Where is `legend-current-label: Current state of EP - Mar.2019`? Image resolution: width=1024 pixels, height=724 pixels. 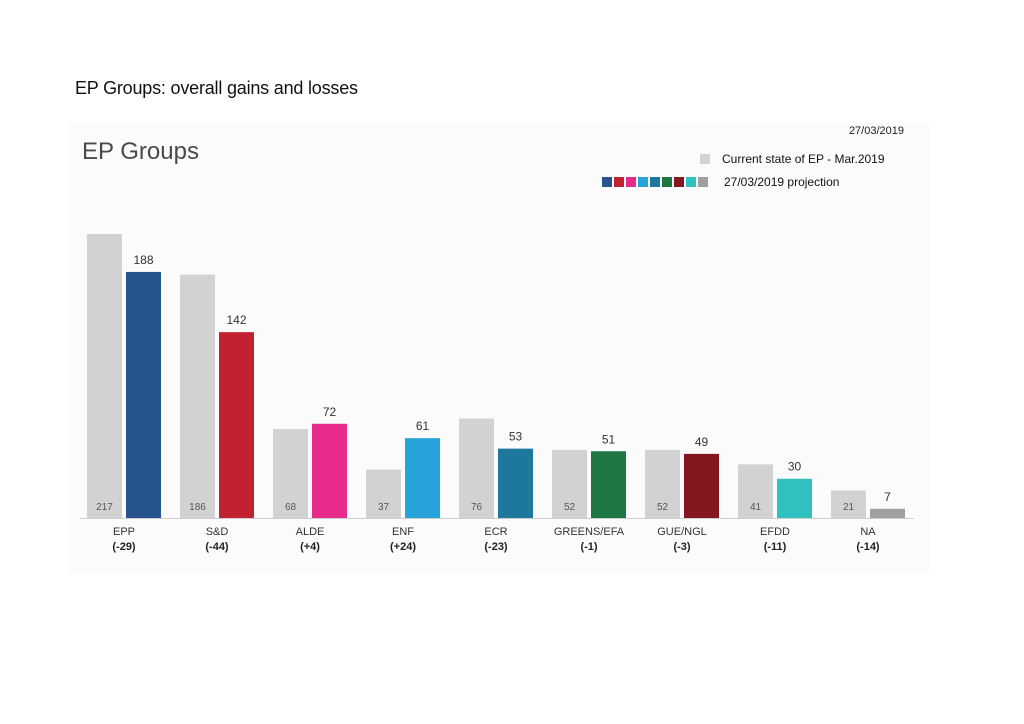 legend-current-label: Current state of EP - Mar.2019 is located at coordinates (803, 159).